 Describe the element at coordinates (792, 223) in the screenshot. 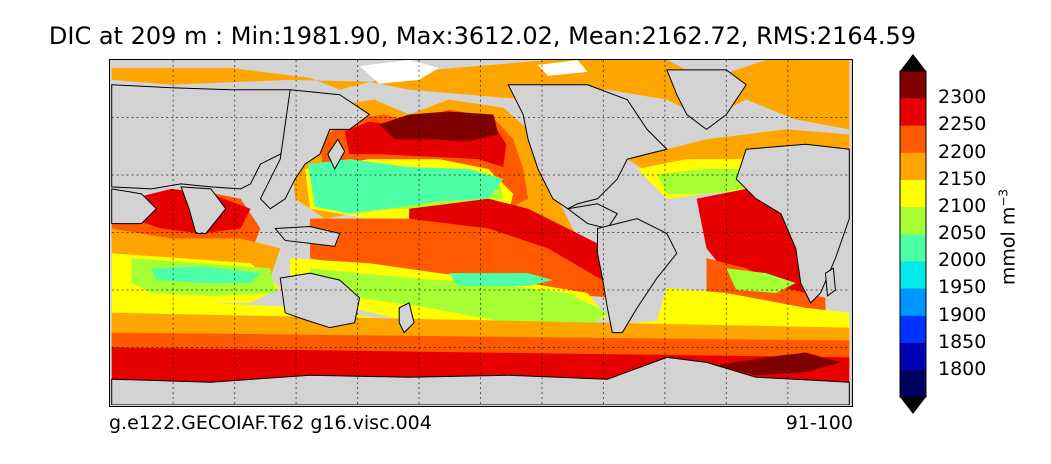

I see `africa` at that location.